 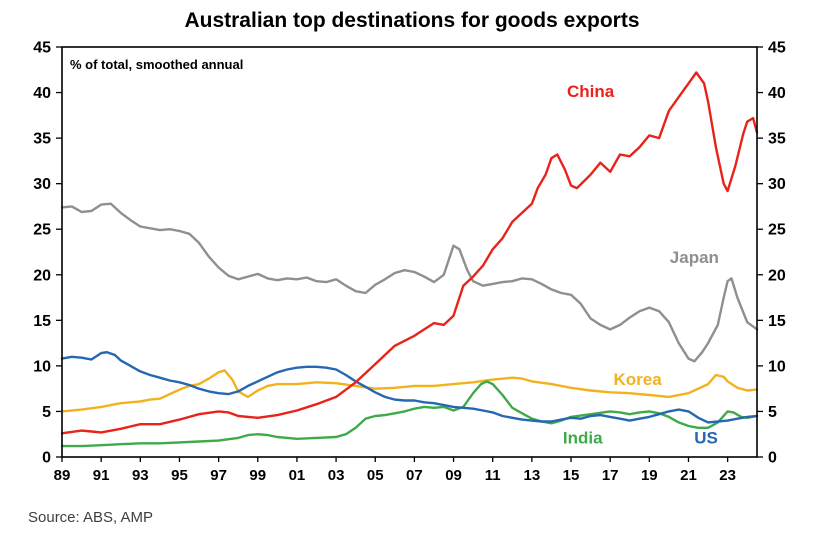 What do you see at coordinates (777, 184) in the screenshot?
I see `y-axis-label-right: 30` at bounding box center [777, 184].